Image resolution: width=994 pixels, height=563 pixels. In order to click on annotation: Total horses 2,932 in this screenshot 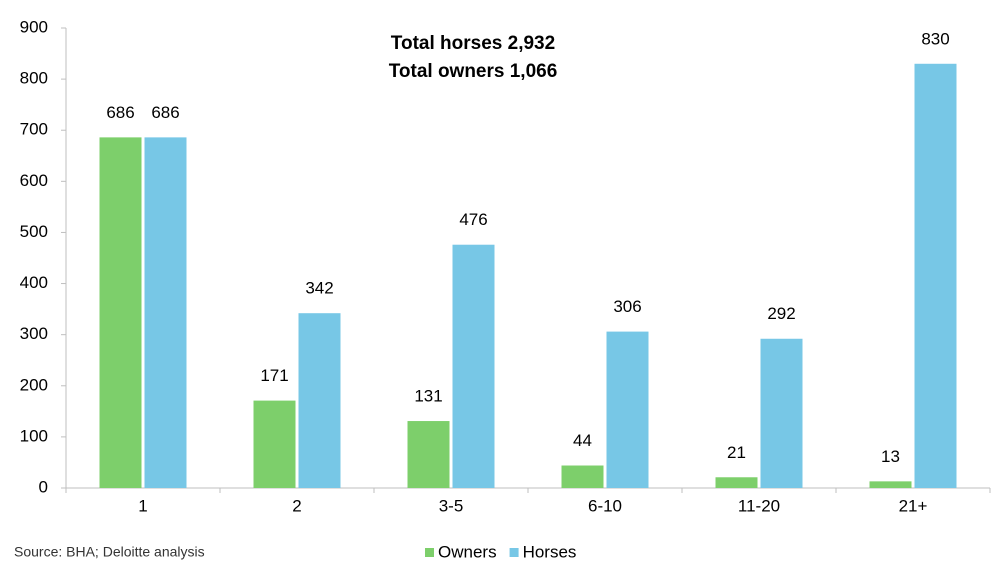, I will do `click(473, 43)`.